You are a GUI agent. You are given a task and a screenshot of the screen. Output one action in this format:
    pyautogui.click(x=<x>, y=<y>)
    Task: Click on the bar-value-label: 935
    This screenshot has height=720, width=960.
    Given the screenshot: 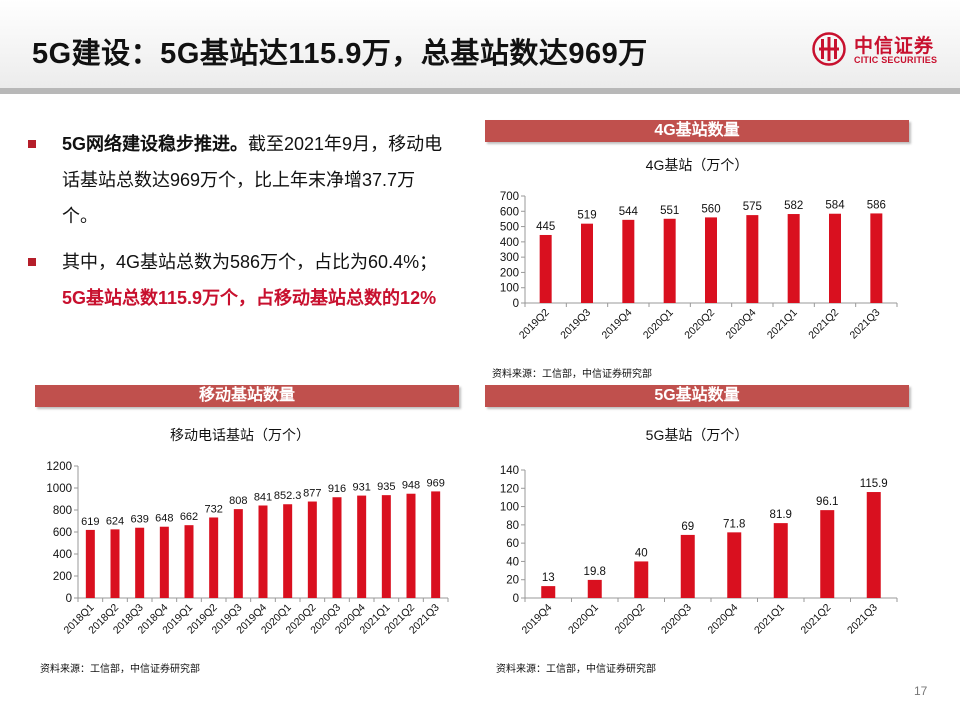 What is the action you would take?
    pyautogui.click(x=386, y=487)
    